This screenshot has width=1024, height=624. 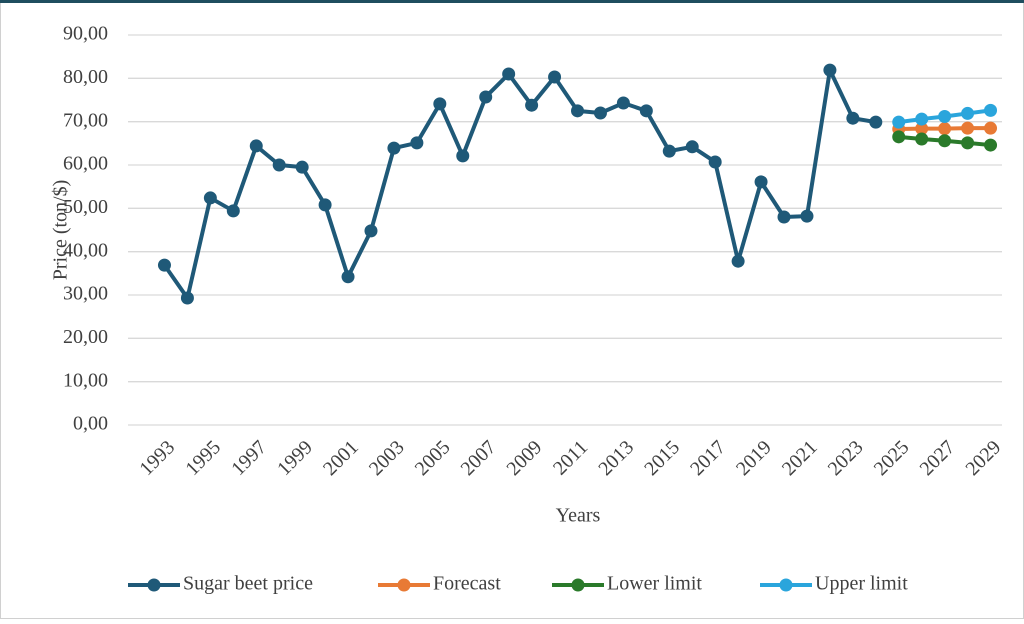 I want to click on y-tick-label: 40,00, so click(x=85, y=250).